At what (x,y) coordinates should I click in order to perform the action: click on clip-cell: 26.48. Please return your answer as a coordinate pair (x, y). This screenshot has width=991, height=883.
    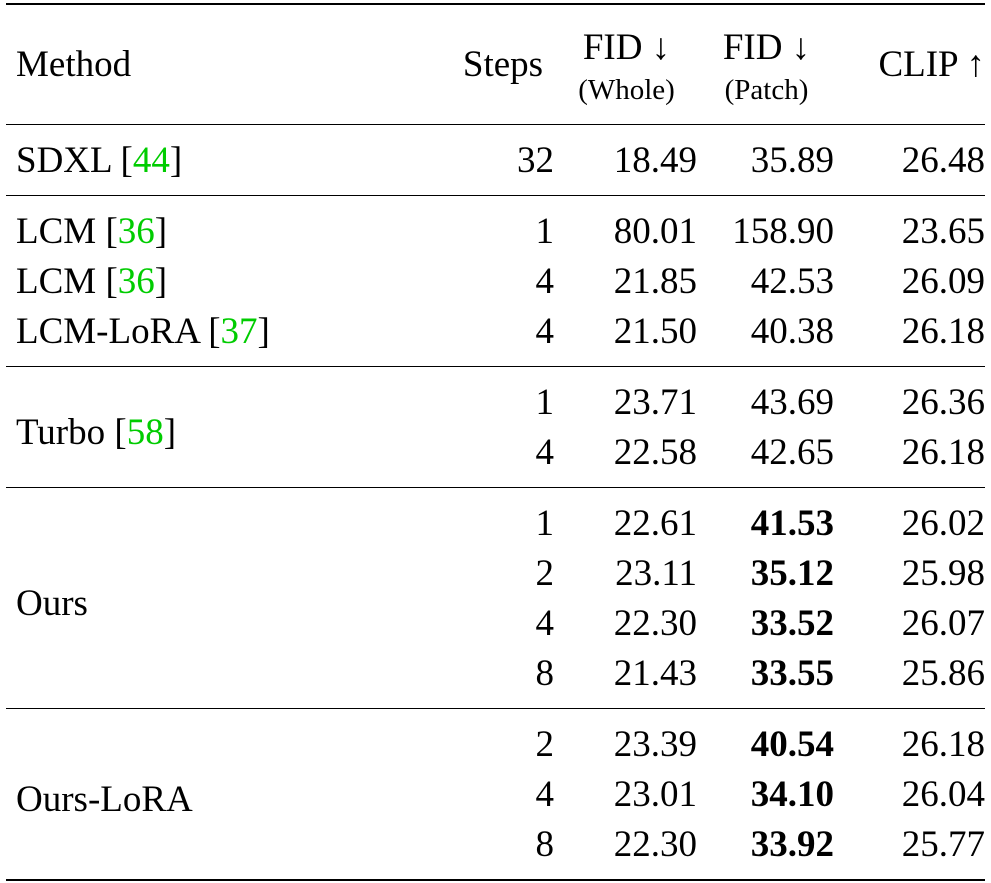
    Looking at the image, I should click on (943, 160).